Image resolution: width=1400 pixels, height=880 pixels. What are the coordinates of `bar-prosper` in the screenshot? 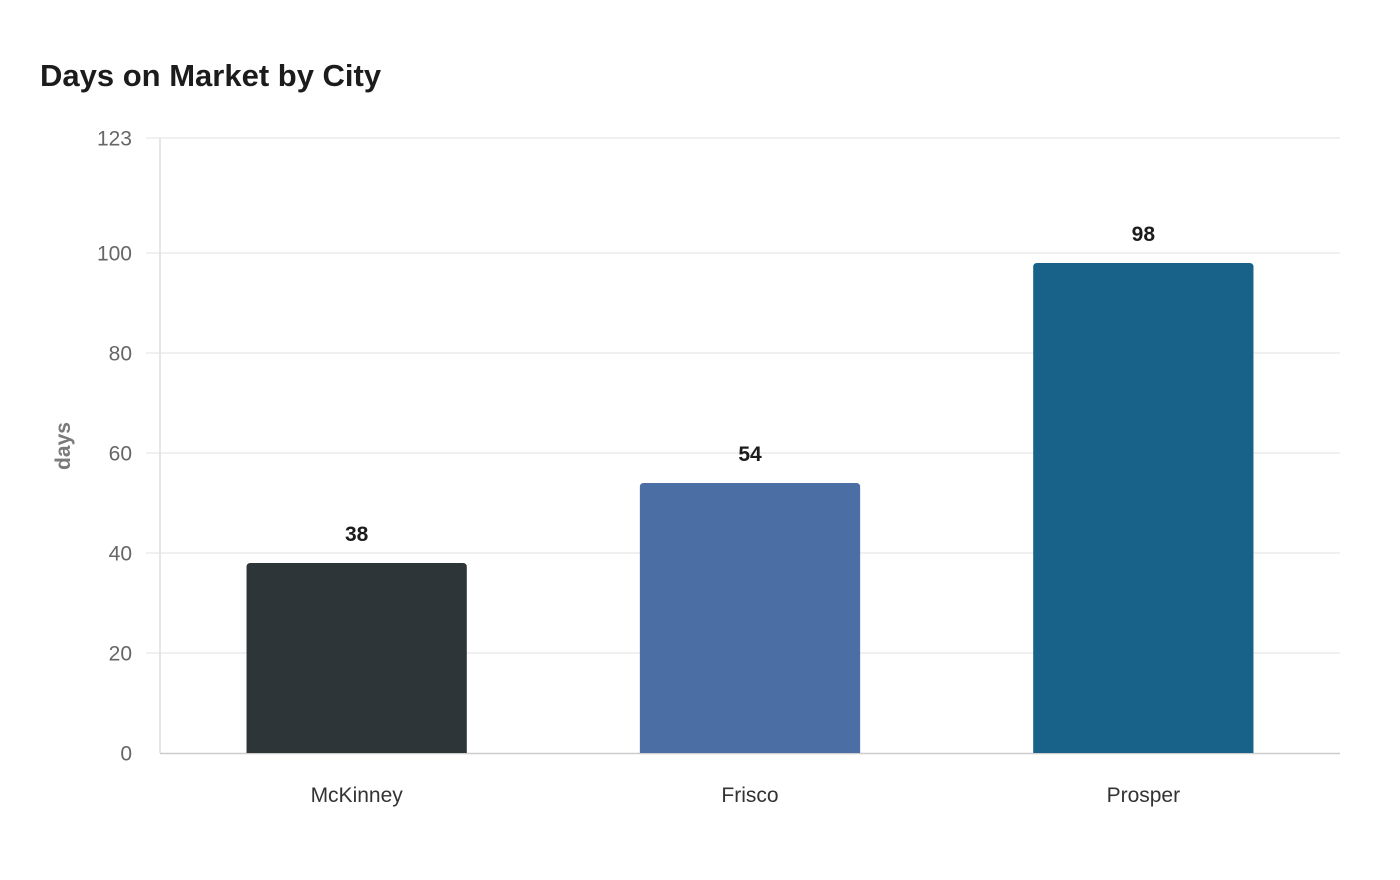 It's located at (1143, 508).